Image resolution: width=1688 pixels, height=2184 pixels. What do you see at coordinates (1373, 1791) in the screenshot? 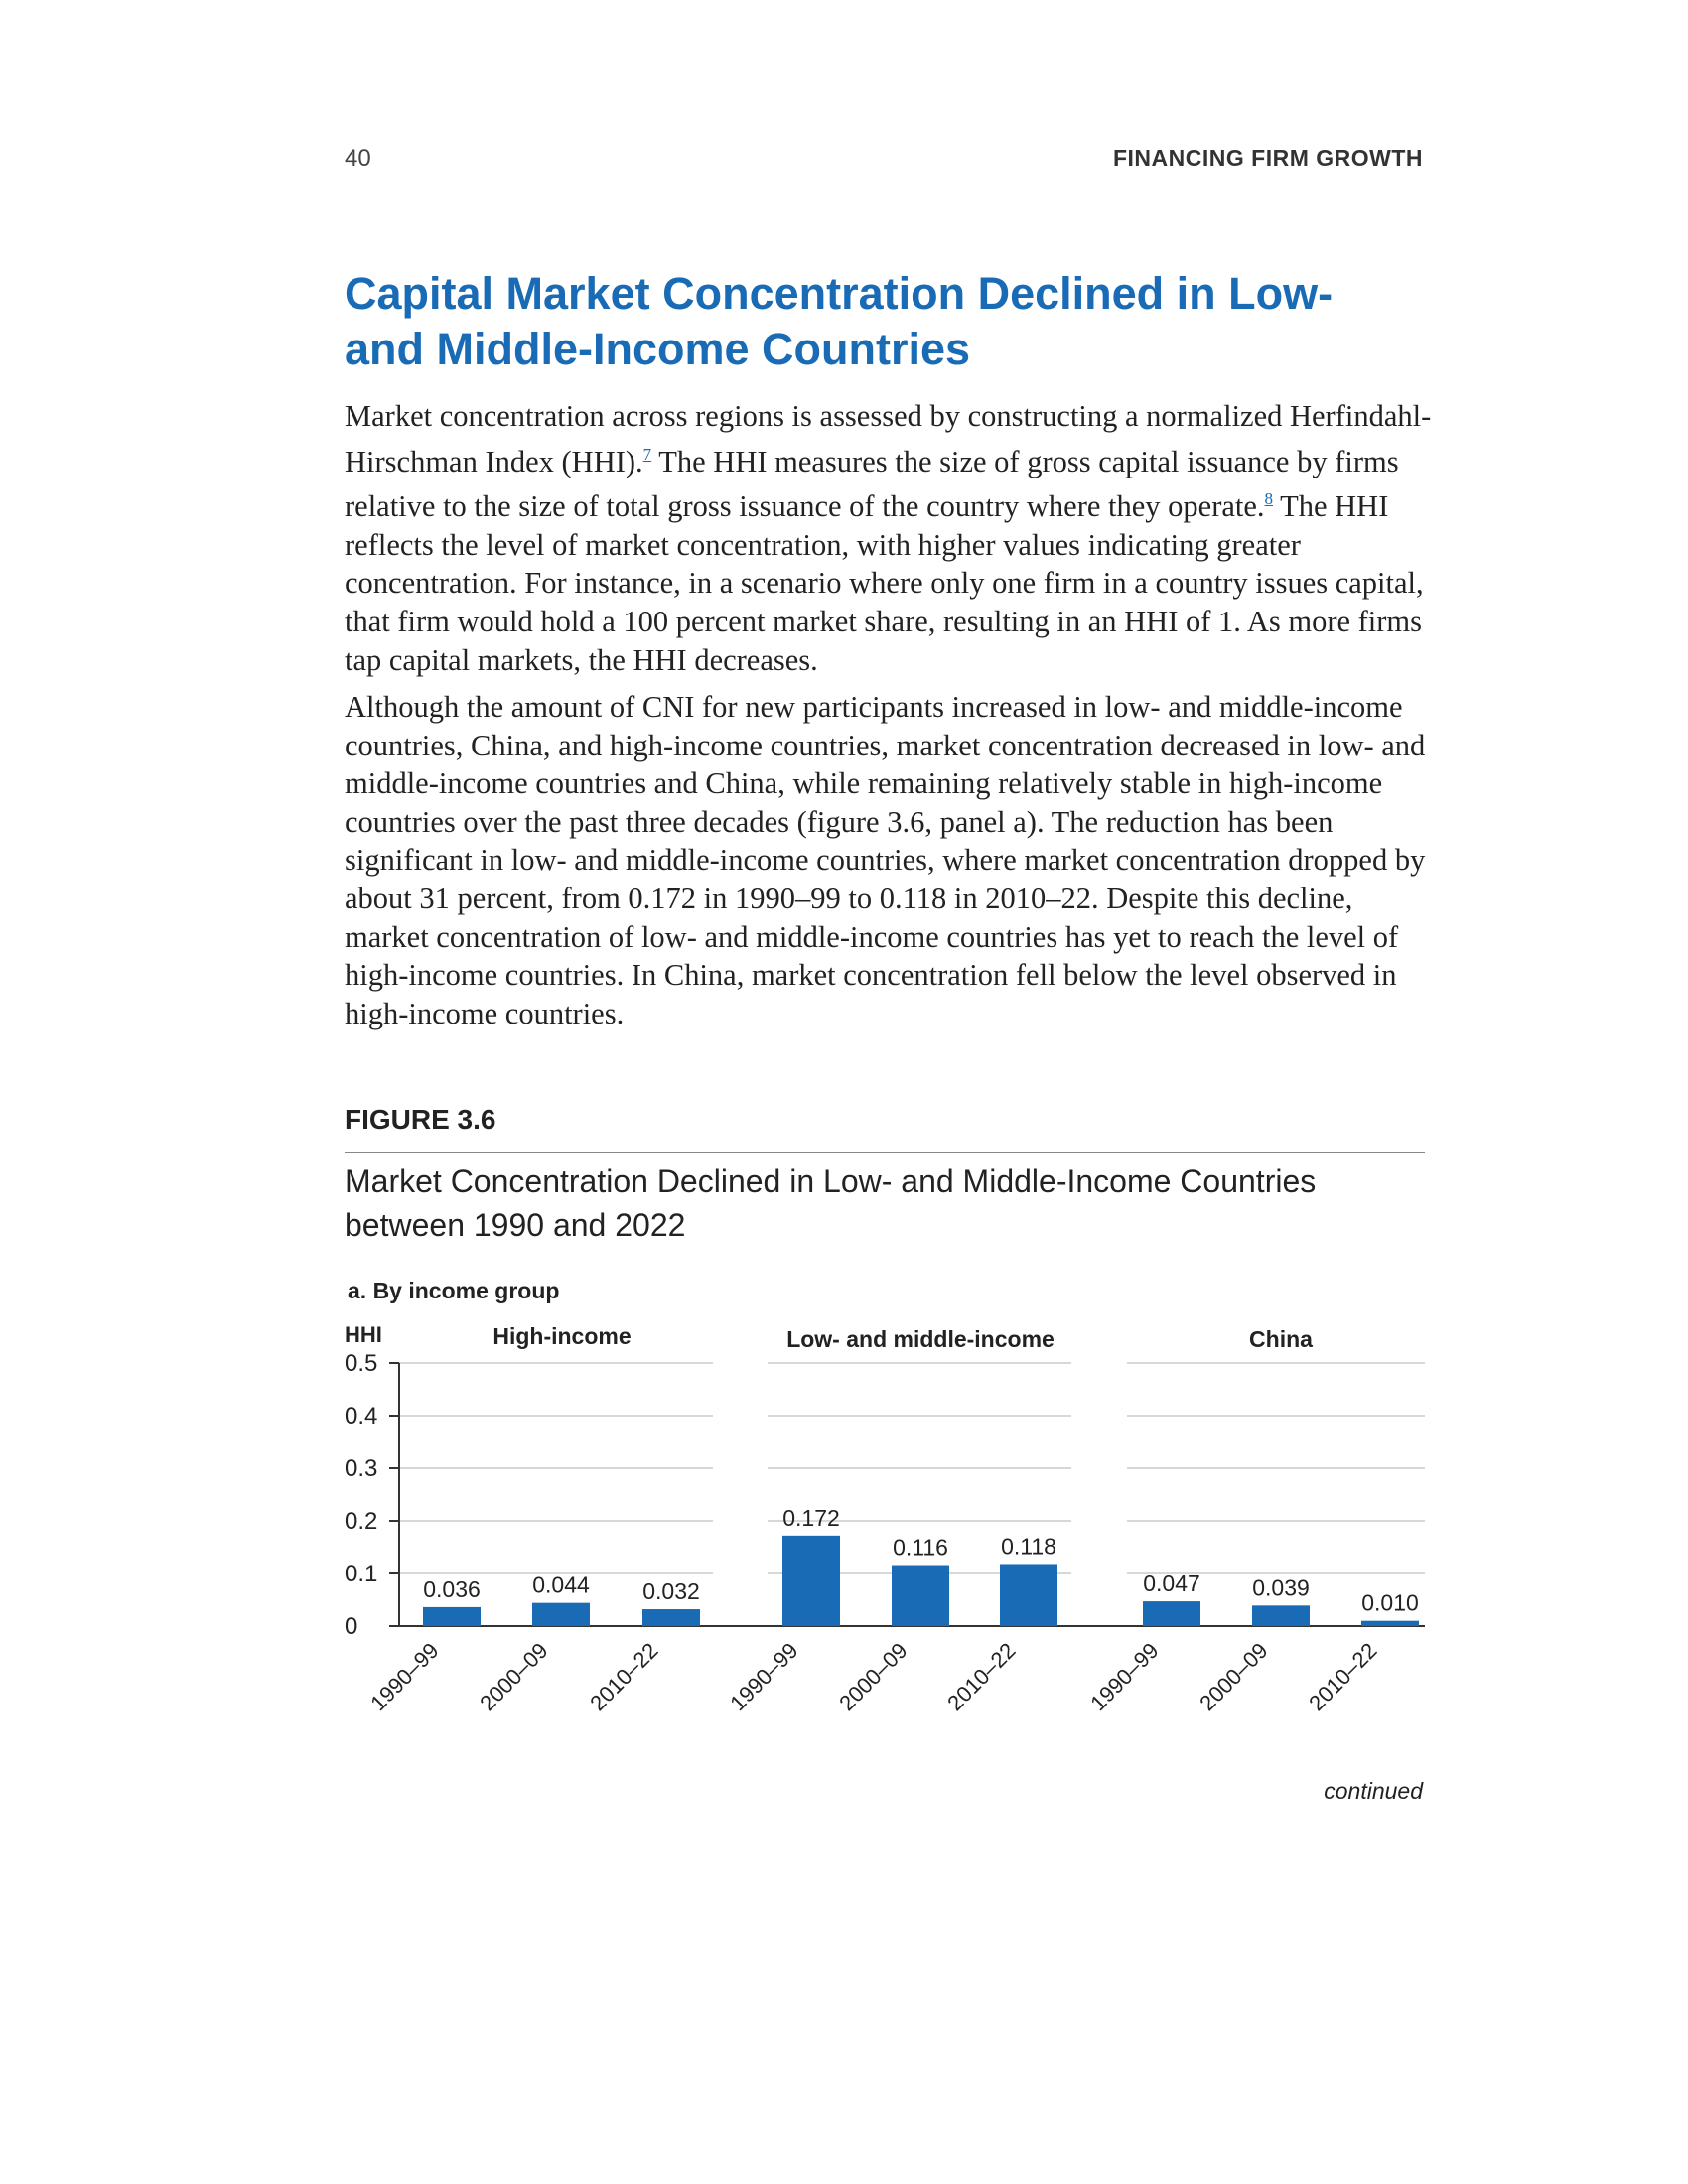
I see `continued-note: continued` at bounding box center [1373, 1791].